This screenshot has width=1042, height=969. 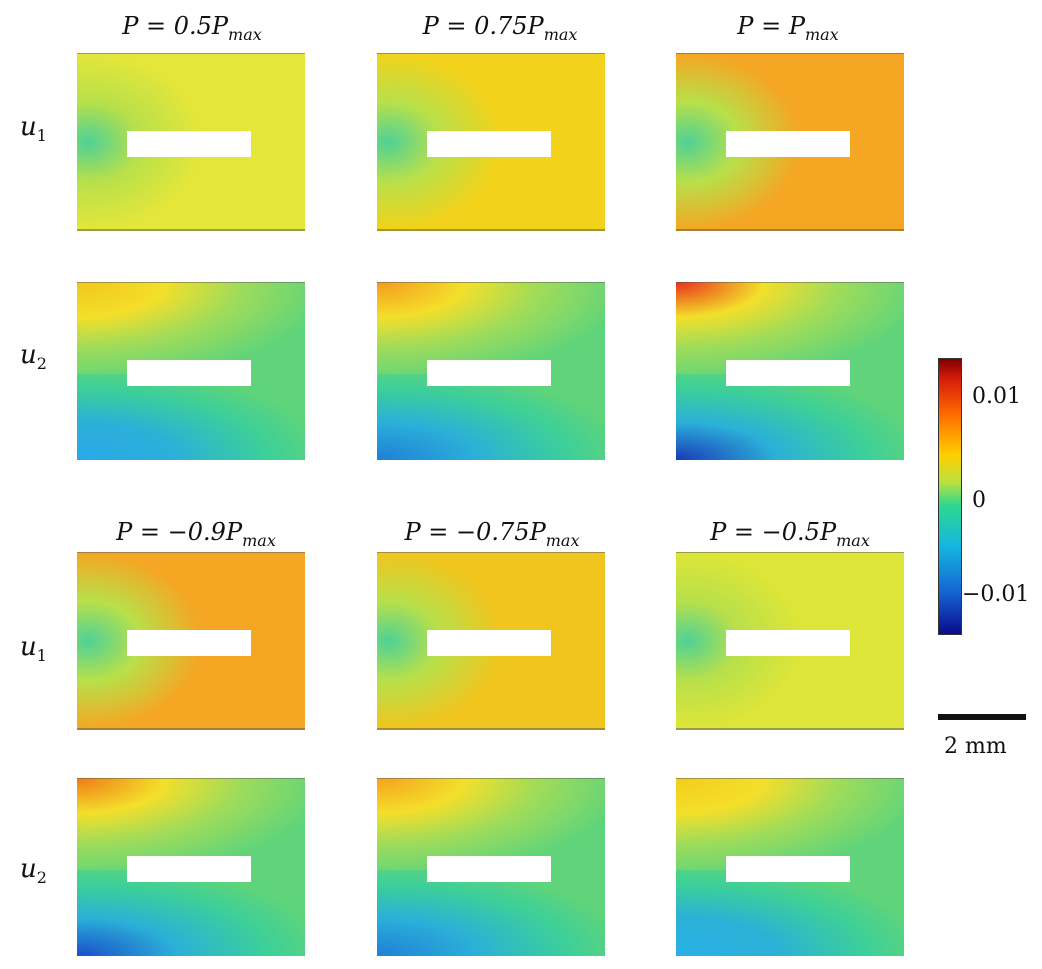 What do you see at coordinates (196, 534) in the screenshot?
I see `panel-title: P = −0.9Pmax` at bounding box center [196, 534].